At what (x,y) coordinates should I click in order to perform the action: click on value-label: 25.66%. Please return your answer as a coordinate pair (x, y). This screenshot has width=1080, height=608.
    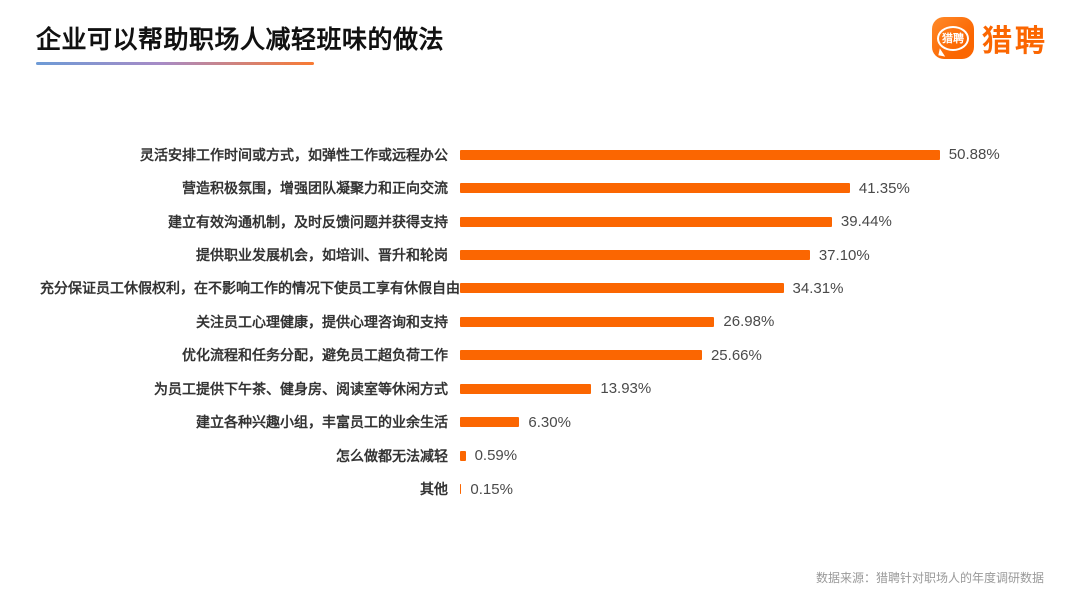
    Looking at the image, I should click on (736, 355).